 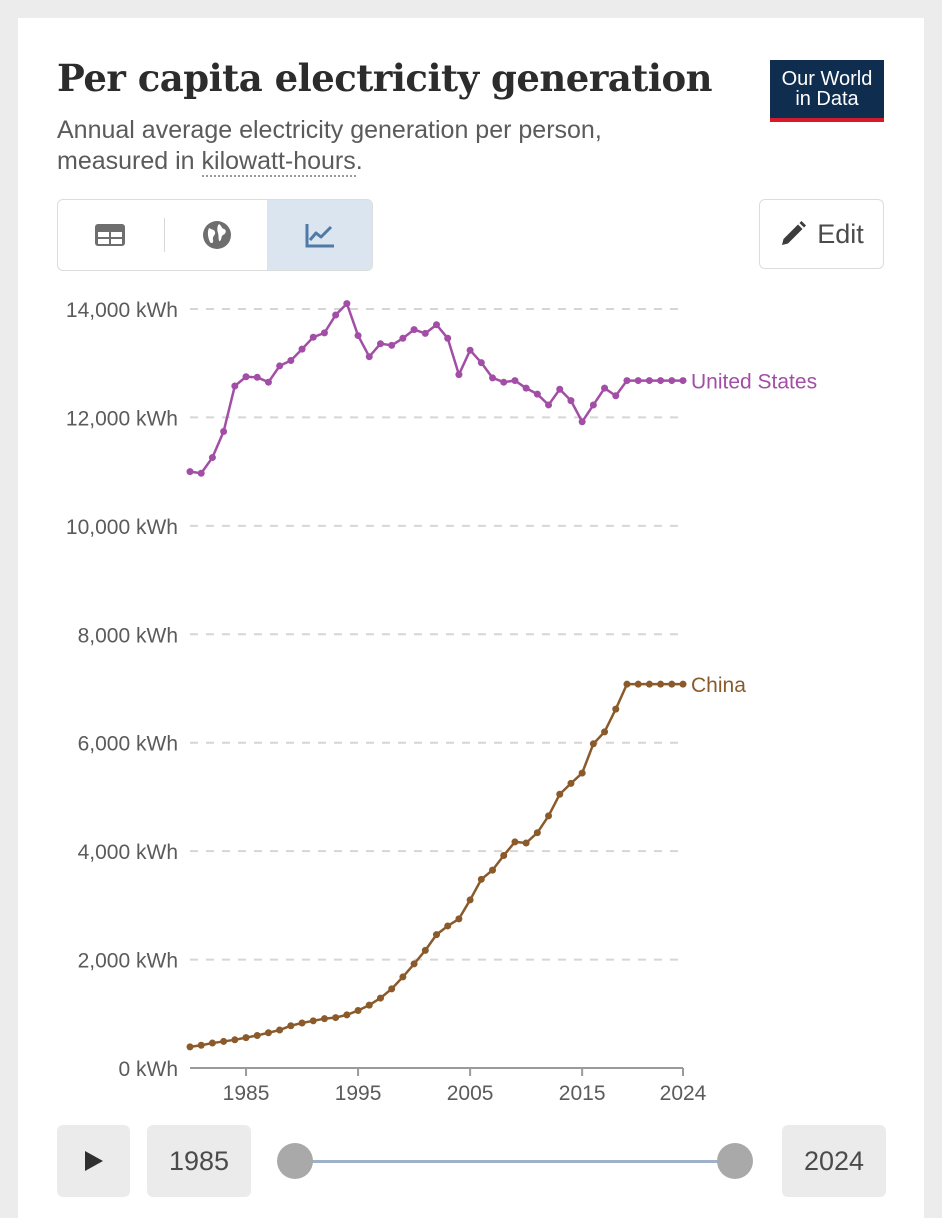 What do you see at coordinates (128, 961) in the screenshot?
I see `y-tick-label: 2,000 kWh` at bounding box center [128, 961].